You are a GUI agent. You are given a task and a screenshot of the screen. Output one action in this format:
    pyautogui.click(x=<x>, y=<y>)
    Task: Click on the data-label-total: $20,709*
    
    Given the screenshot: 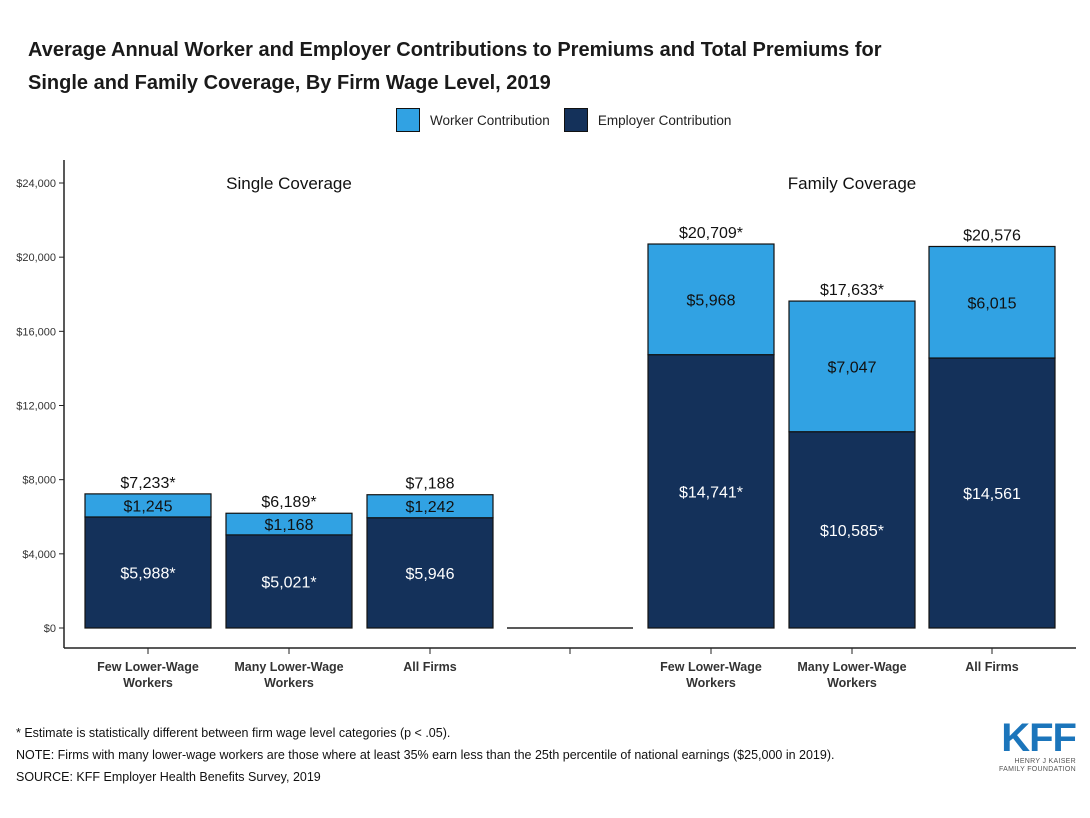 What is the action you would take?
    pyautogui.click(x=711, y=233)
    